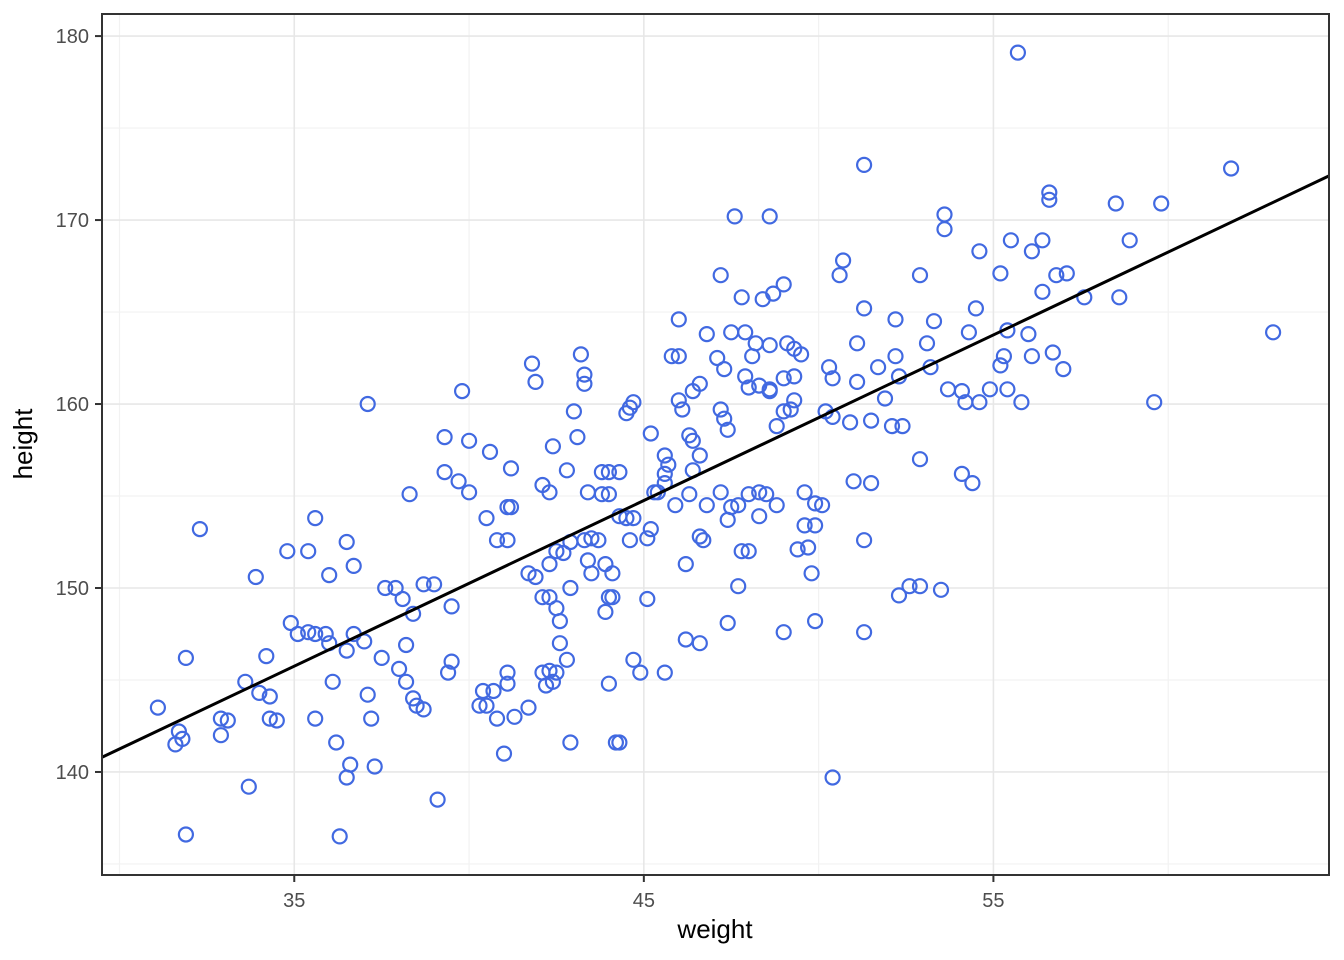  I want to click on y-tick-label: 170, so click(72, 221).